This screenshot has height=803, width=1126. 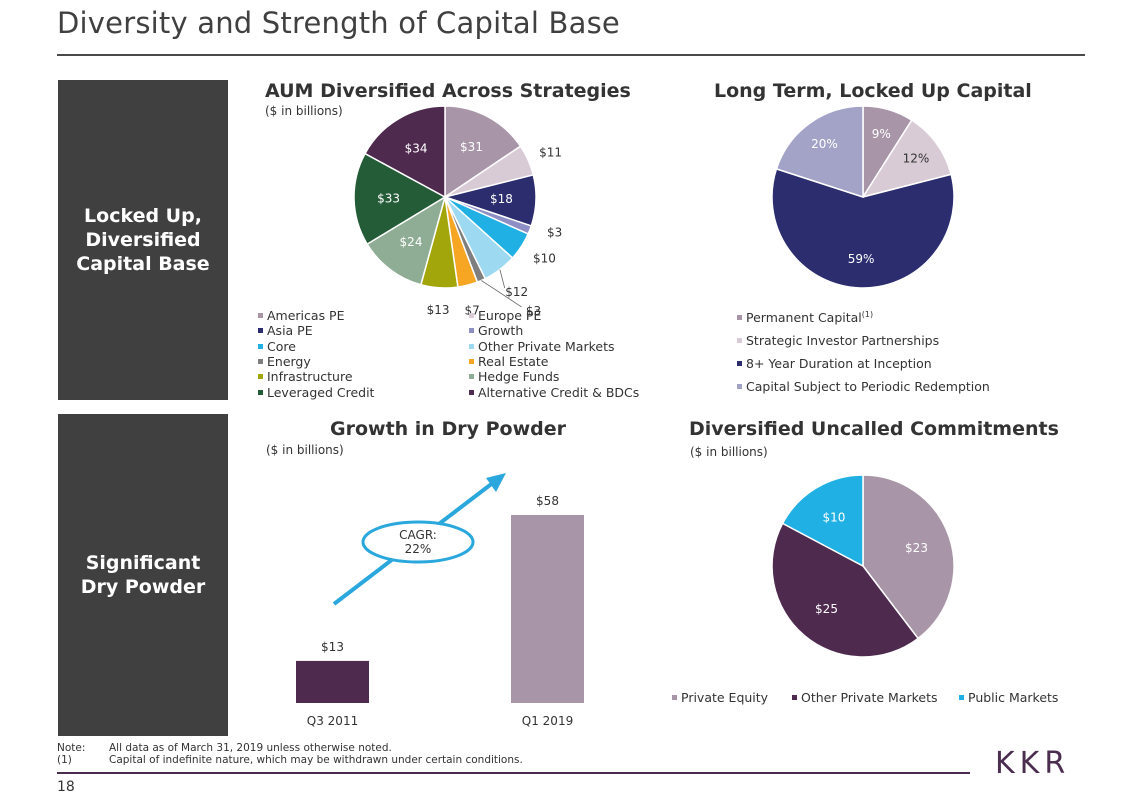 What do you see at coordinates (510, 315) in the screenshot?
I see `aum-legend-label: Europe PE` at bounding box center [510, 315].